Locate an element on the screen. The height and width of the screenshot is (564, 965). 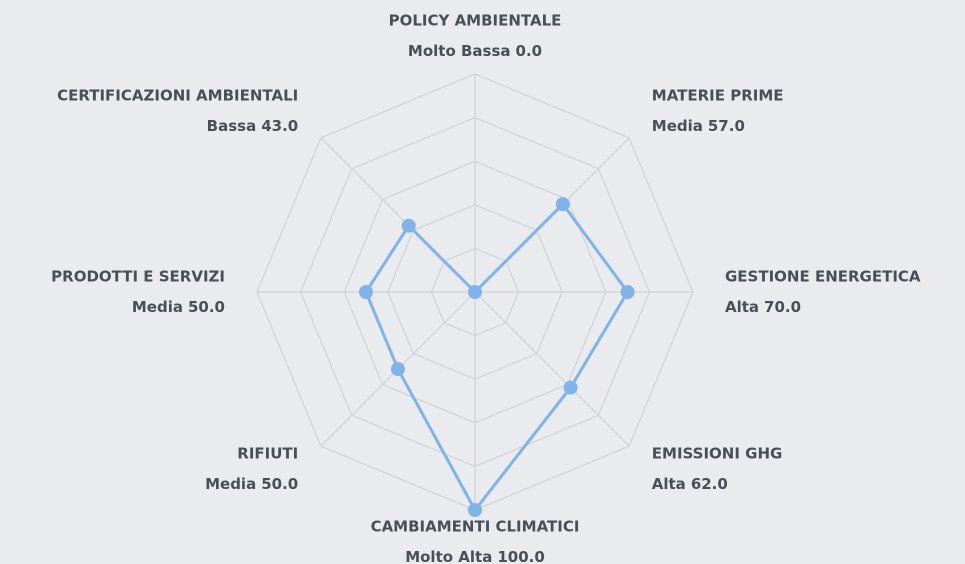
axis-label: CERTIFICAZIONI AMBIENTALI is located at coordinates (177, 95).